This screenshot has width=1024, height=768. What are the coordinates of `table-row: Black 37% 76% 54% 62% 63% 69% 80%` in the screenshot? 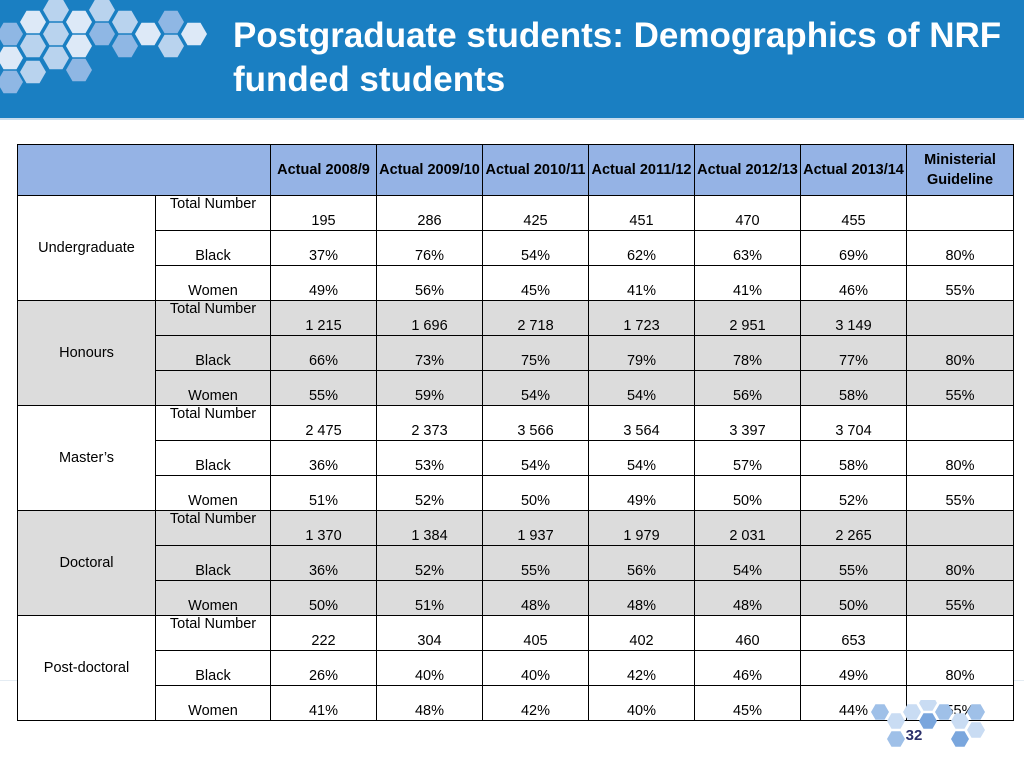 It's located at (516, 248).